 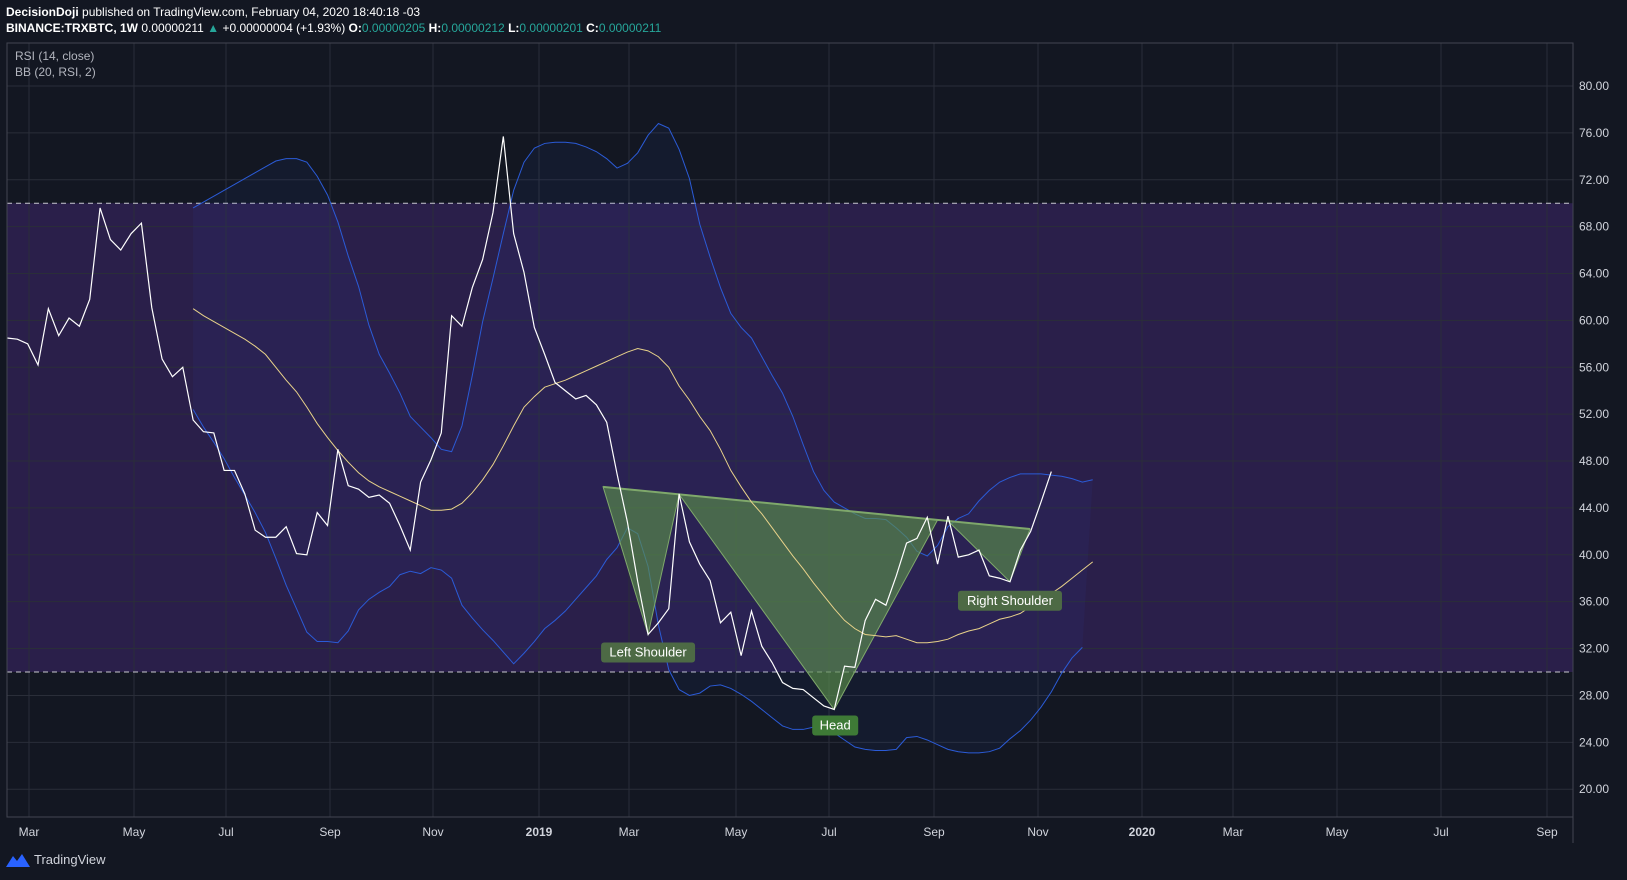 What do you see at coordinates (1594, 180) in the screenshot?
I see `y-tick-label: 72.00` at bounding box center [1594, 180].